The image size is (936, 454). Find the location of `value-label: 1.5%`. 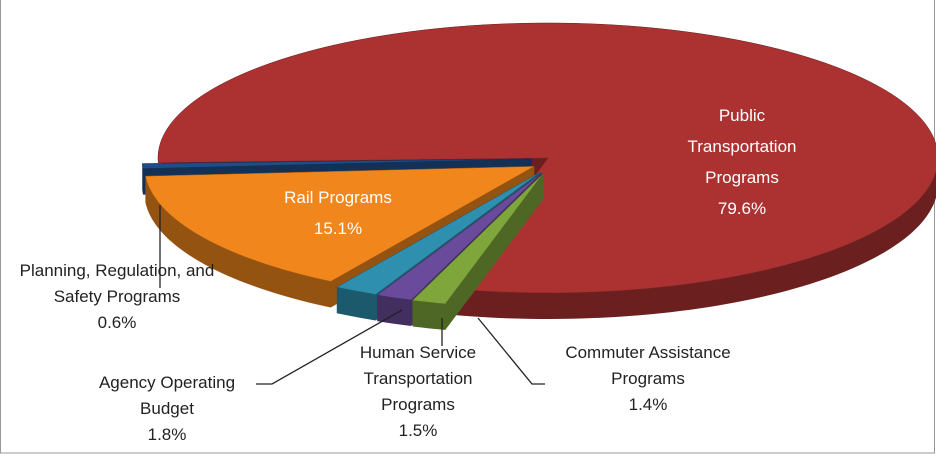

value-label: 1.5% is located at coordinates (418, 430).